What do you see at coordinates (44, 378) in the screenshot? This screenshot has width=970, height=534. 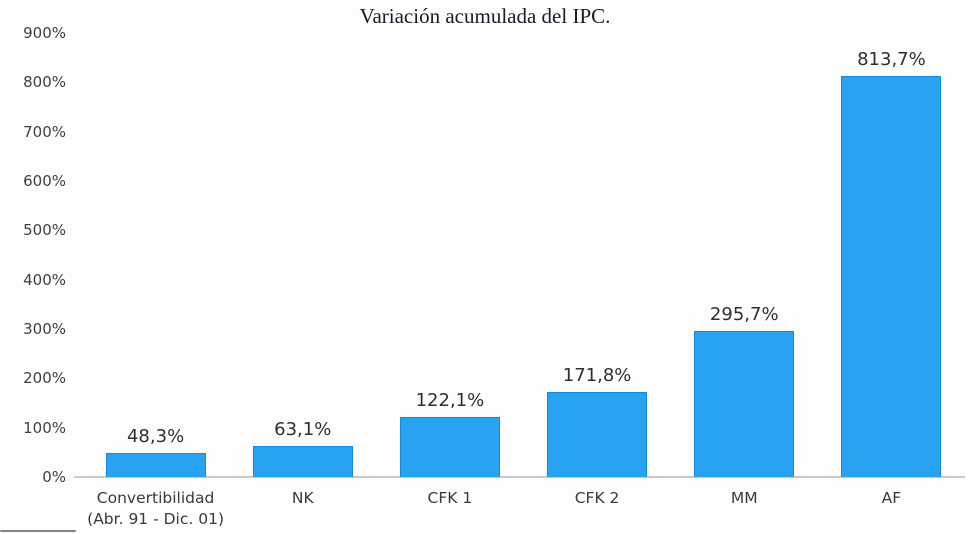 I see `y-tick-label: 200%` at bounding box center [44, 378].